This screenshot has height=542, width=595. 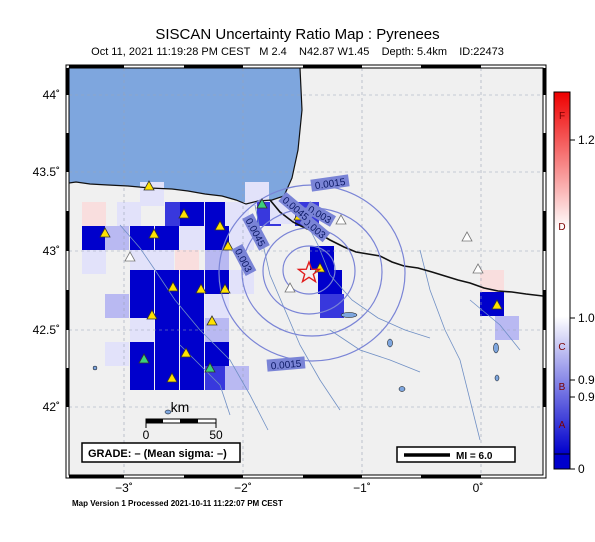 What do you see at coordinates (562, 116) in the screenshot?
I see `grade-label: F` at bounding box center [562, 116].